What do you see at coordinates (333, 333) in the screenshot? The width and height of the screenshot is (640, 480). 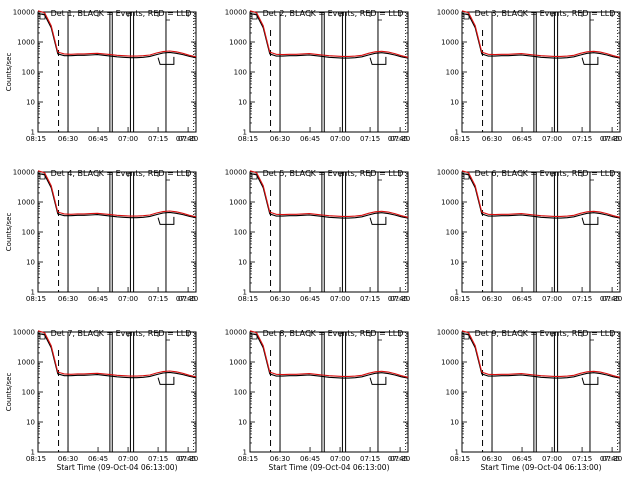 I see `chart-title: Det 8, BLACK = Events, RED = LLD` at bounding box center [333, 333].